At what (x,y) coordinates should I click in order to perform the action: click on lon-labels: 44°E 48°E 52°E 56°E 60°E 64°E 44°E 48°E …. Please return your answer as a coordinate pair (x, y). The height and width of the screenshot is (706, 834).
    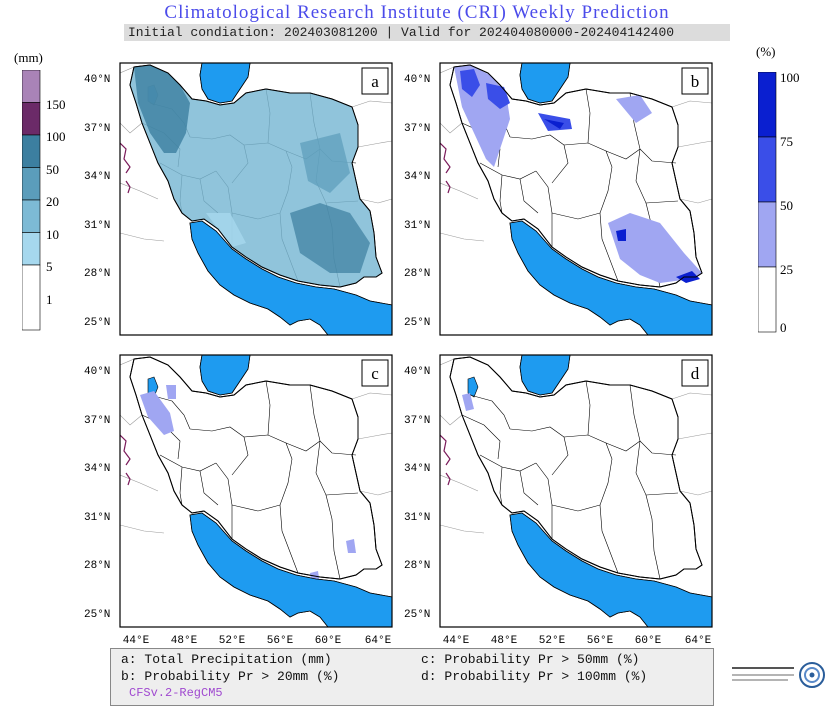
    Looking at the image, I should click on (417, 641).